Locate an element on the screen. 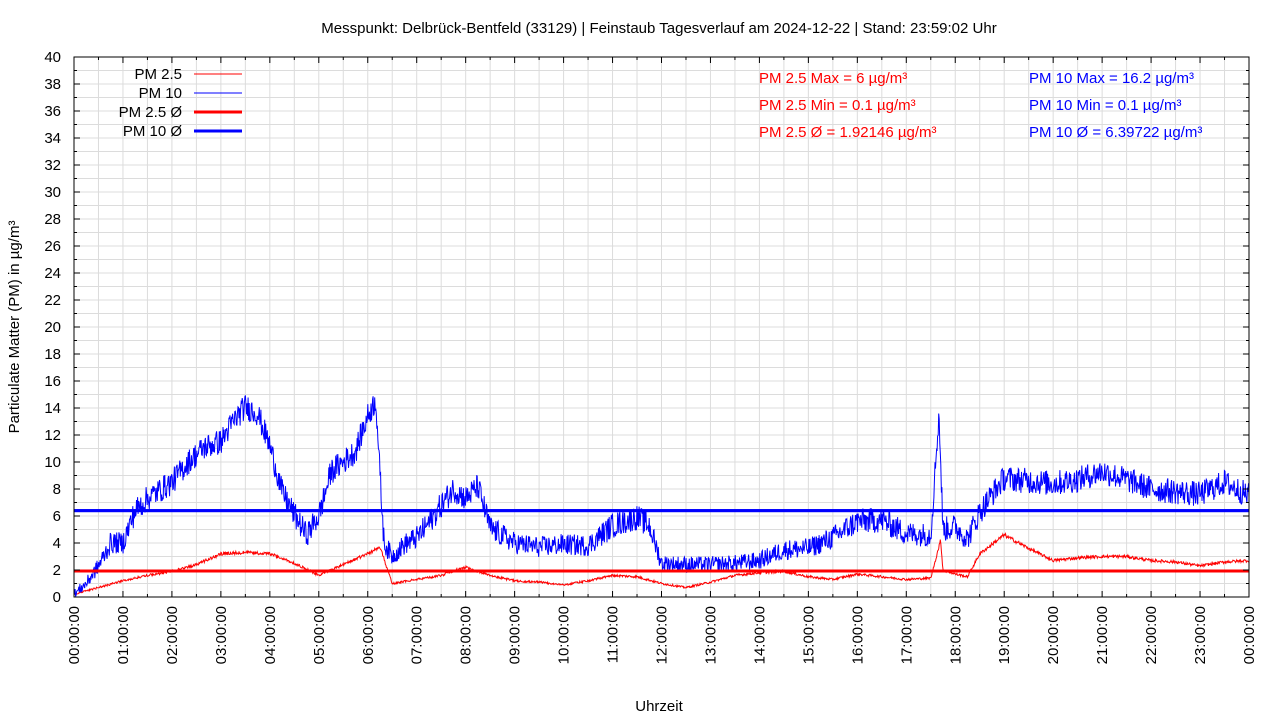 The image size is (1280, 720). stat-pm10-1: PM 10 Min = 0.1 µg/m³ is located at coordinates (1105, 105).